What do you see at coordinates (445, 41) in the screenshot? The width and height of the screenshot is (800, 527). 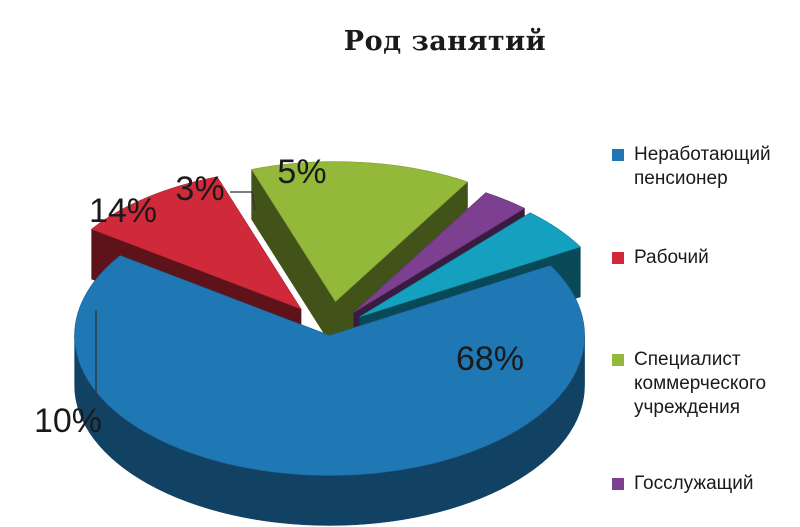 I see `chart-title: Род занятий` at bounding box center [445, 41].